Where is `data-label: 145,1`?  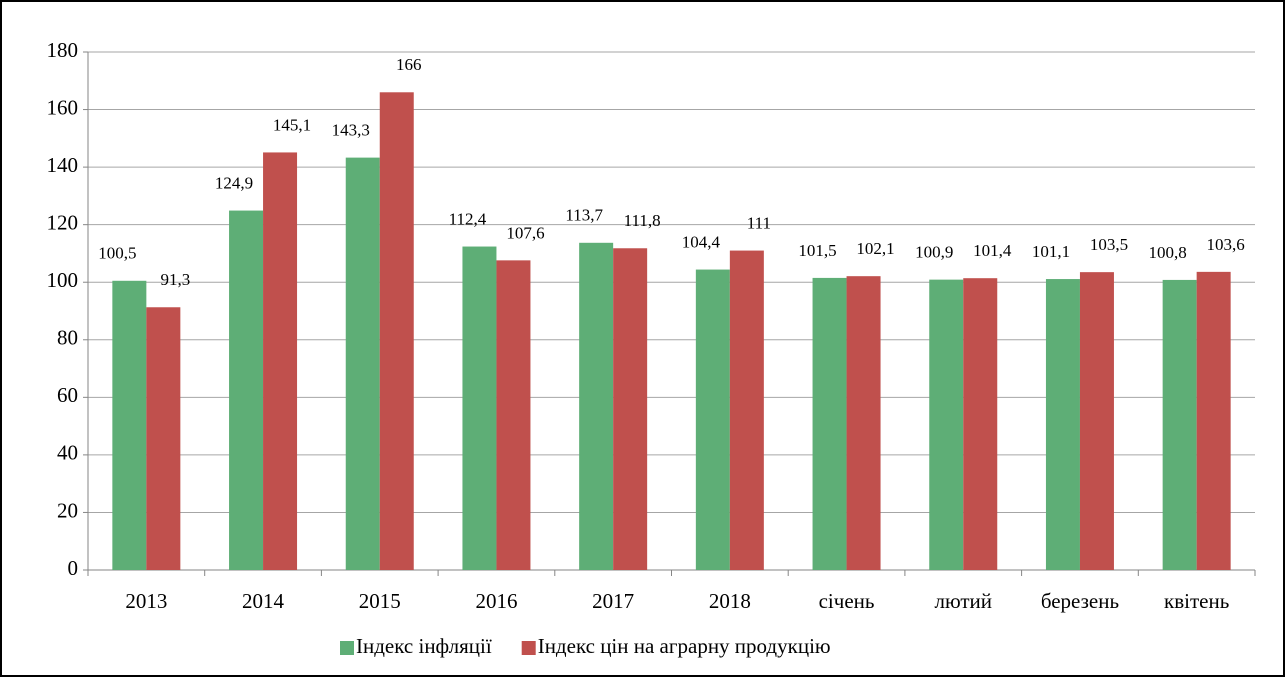
data-label: 145,1 is located at coordinates (292, 124).